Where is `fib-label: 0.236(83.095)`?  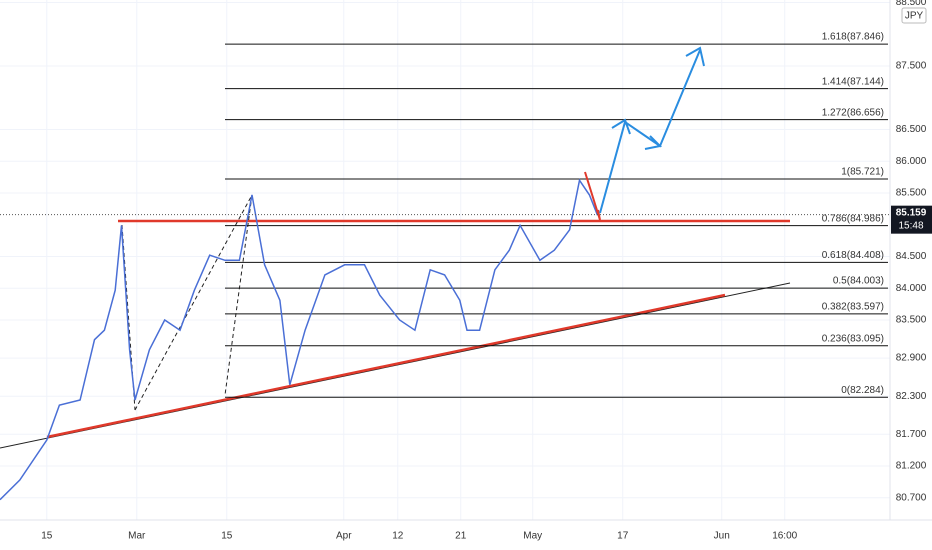 fib-label: 0.236(83.095) is located at coordinates (853, 338).